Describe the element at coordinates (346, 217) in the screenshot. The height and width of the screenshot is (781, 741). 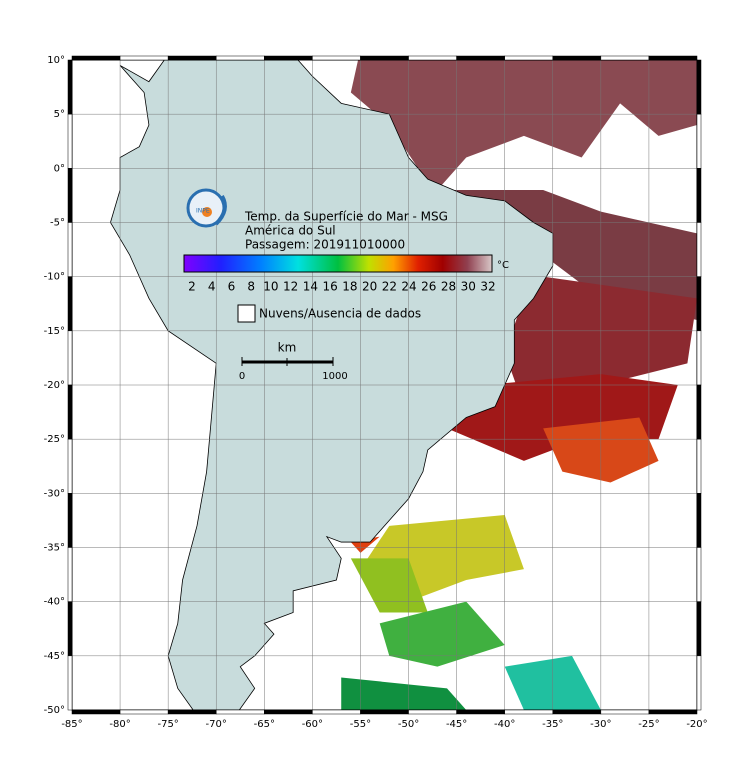
I see `title: Temp. da Superfície do Mar - MSG` at that location.